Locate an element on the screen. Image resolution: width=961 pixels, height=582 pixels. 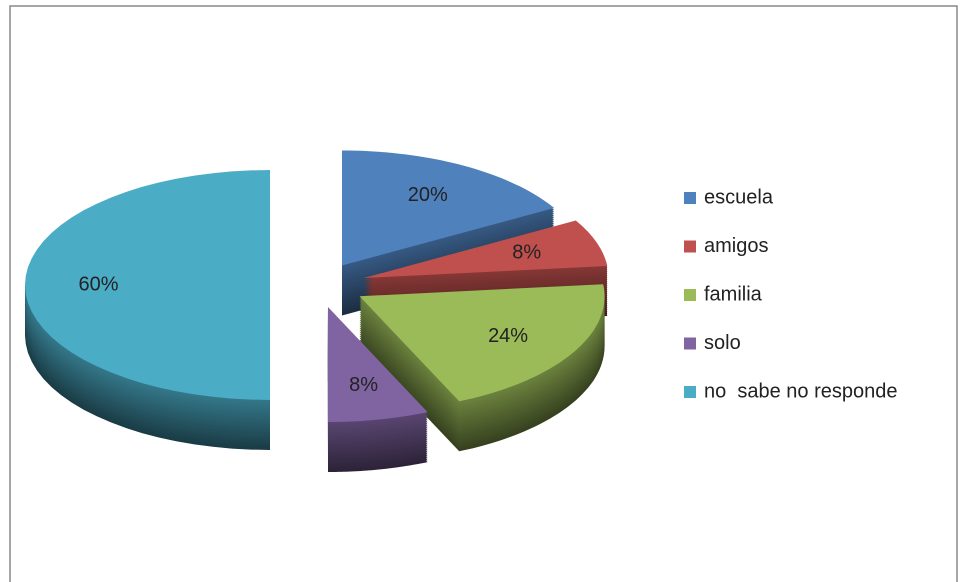
legend-label: solo is located at coordinates (722, 343).